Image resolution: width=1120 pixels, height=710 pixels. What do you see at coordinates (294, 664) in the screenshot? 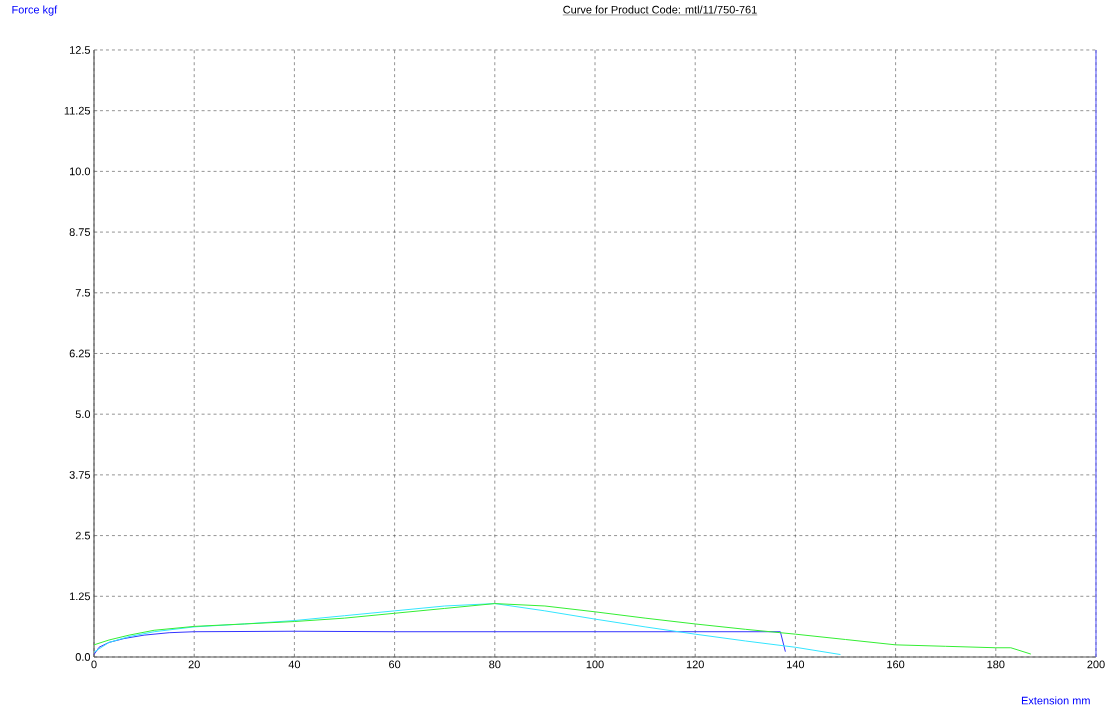
I see `x-tick-label: 40` at bounding box center [294, 664].